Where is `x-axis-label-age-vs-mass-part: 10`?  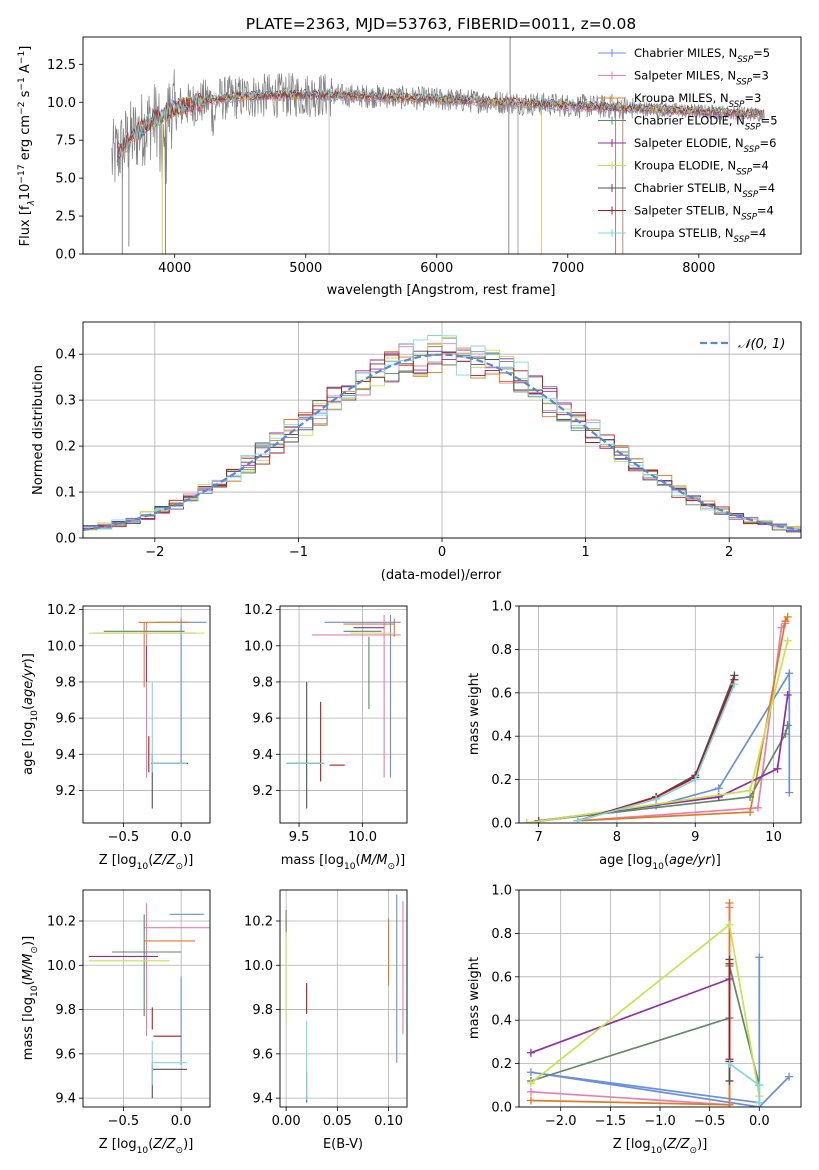
x-axis-label-age-vs-mass-part: 10 is located at coordinates (350, 867).